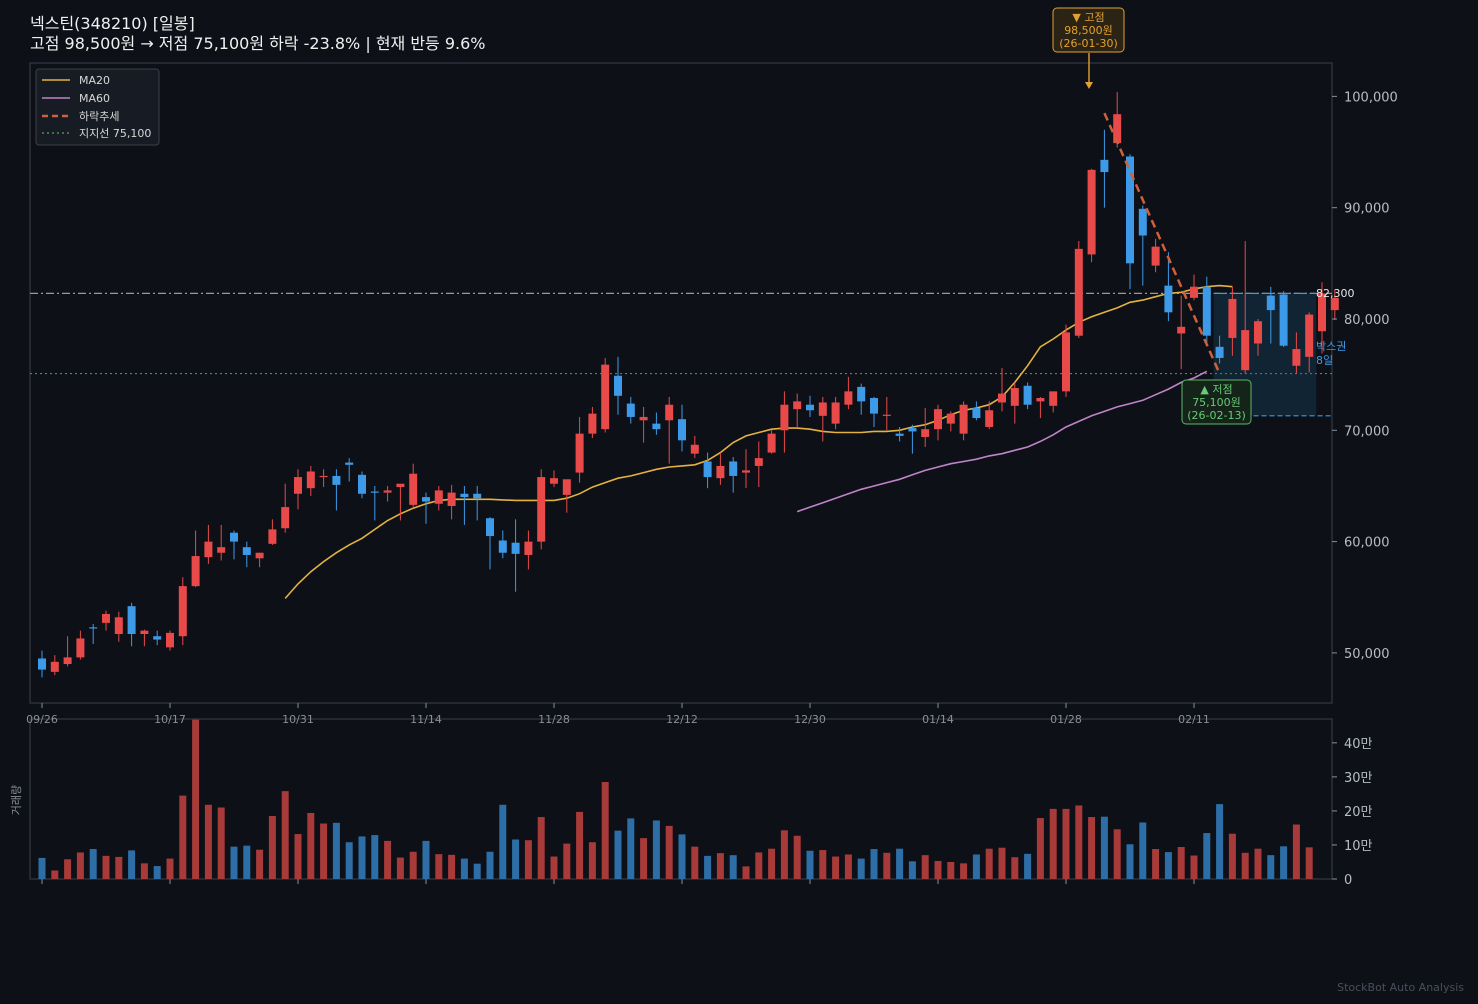  I want to click on volume-axis-label: 거래량, so click(16, 800).